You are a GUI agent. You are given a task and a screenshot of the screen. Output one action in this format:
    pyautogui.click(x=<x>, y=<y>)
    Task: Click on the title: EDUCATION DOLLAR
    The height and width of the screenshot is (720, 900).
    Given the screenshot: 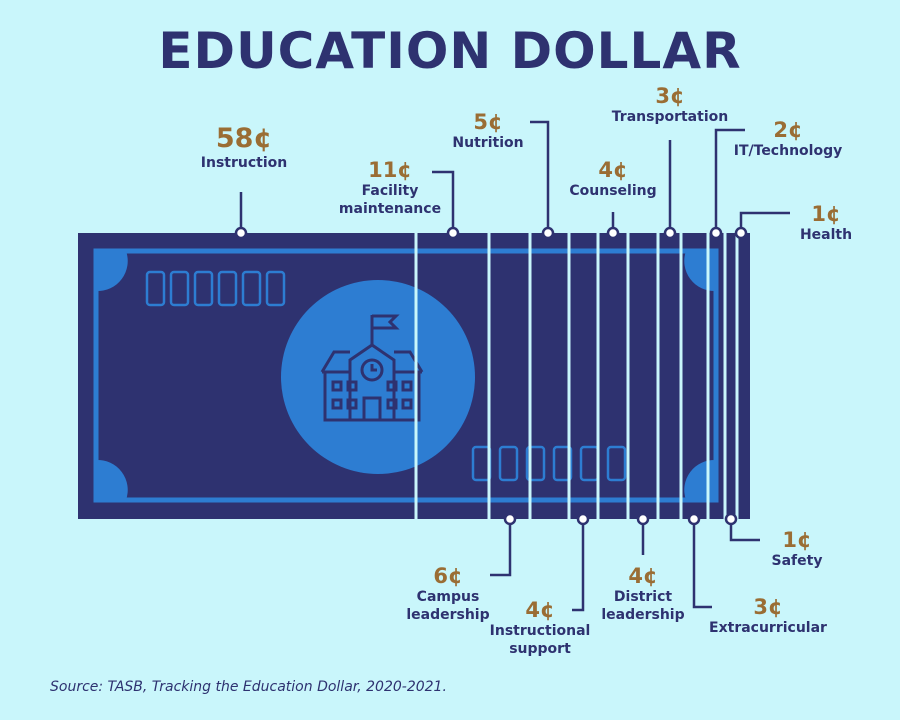 What is the action you would take?
    pyautogui.click(x=450, y=51)
    